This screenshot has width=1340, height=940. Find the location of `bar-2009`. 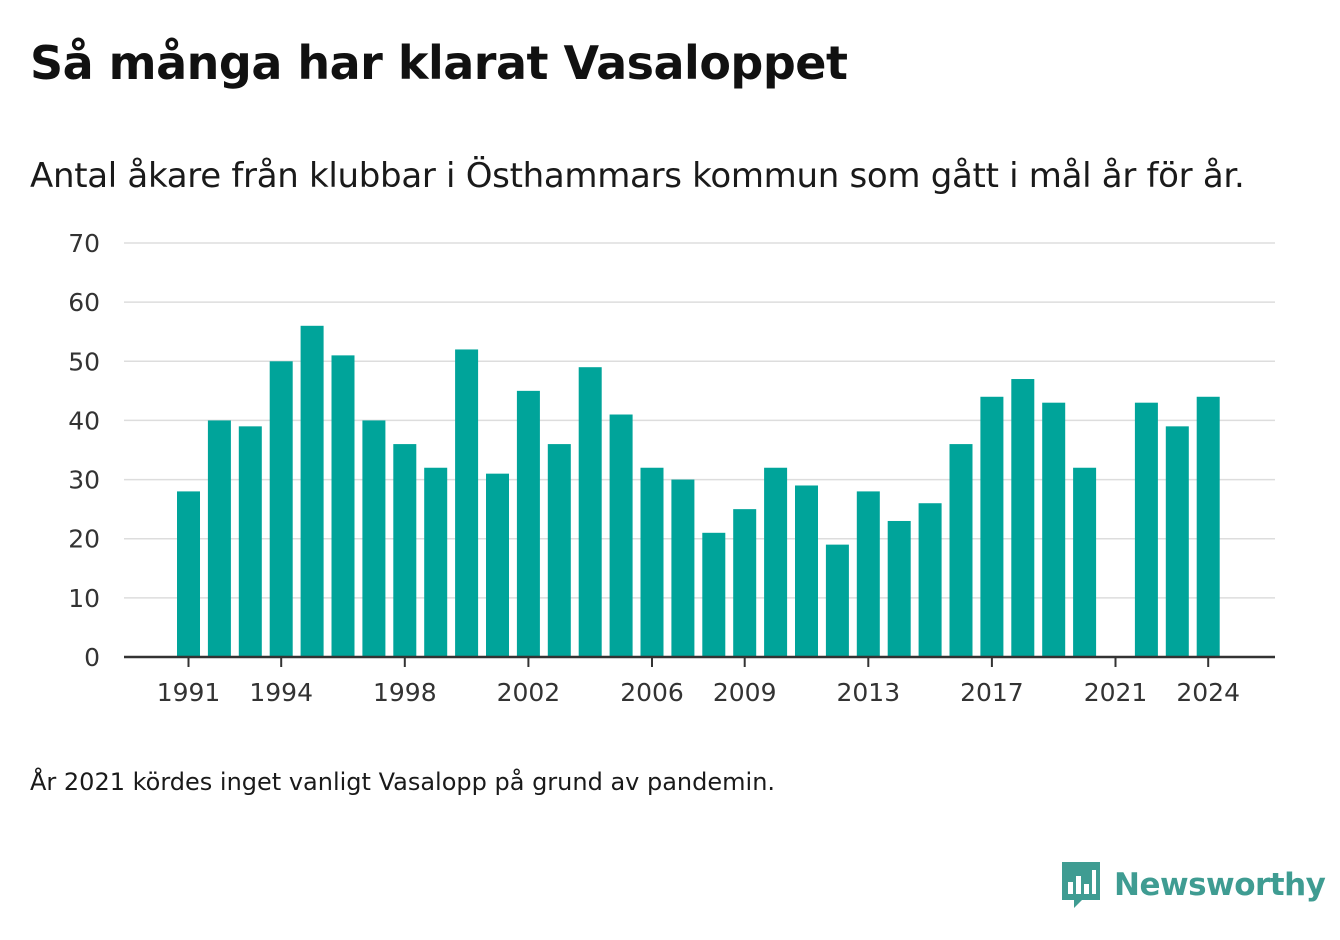

bar-2009 is located at coordinates (745, 583).